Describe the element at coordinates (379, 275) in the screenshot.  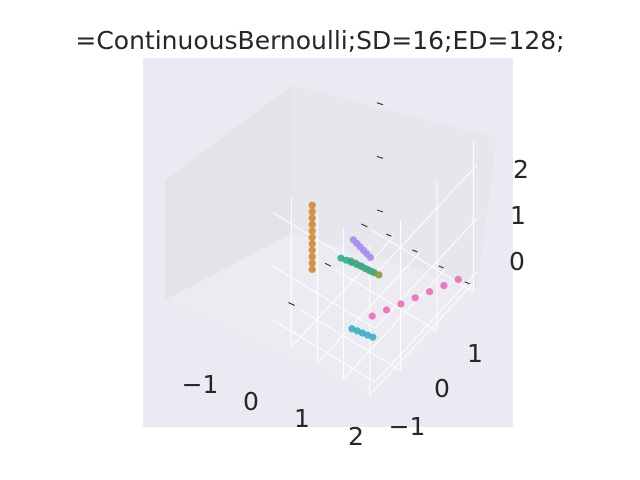
I see `series-1-point` at that location.